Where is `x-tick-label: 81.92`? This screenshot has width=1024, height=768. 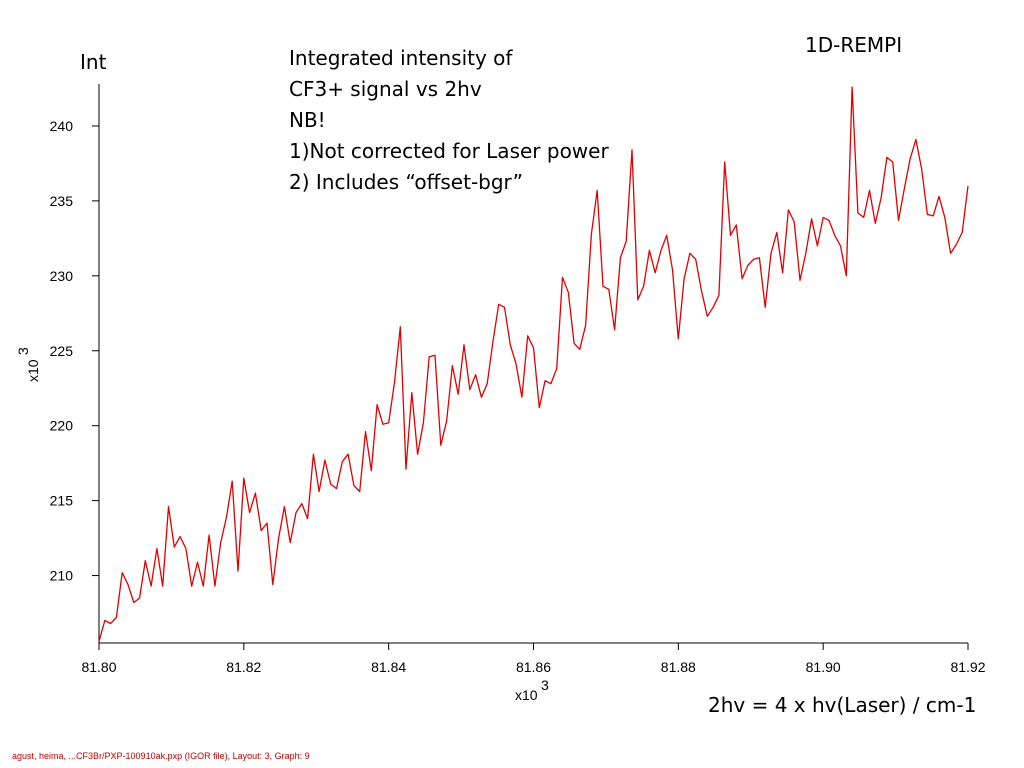
x-tick-label: 81.92 is located at coordinates (967, 667).